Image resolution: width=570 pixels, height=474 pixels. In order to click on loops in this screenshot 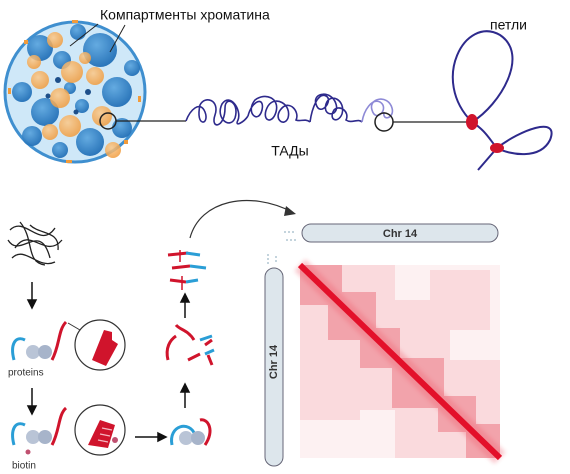, I will do `click(502, 100)`.